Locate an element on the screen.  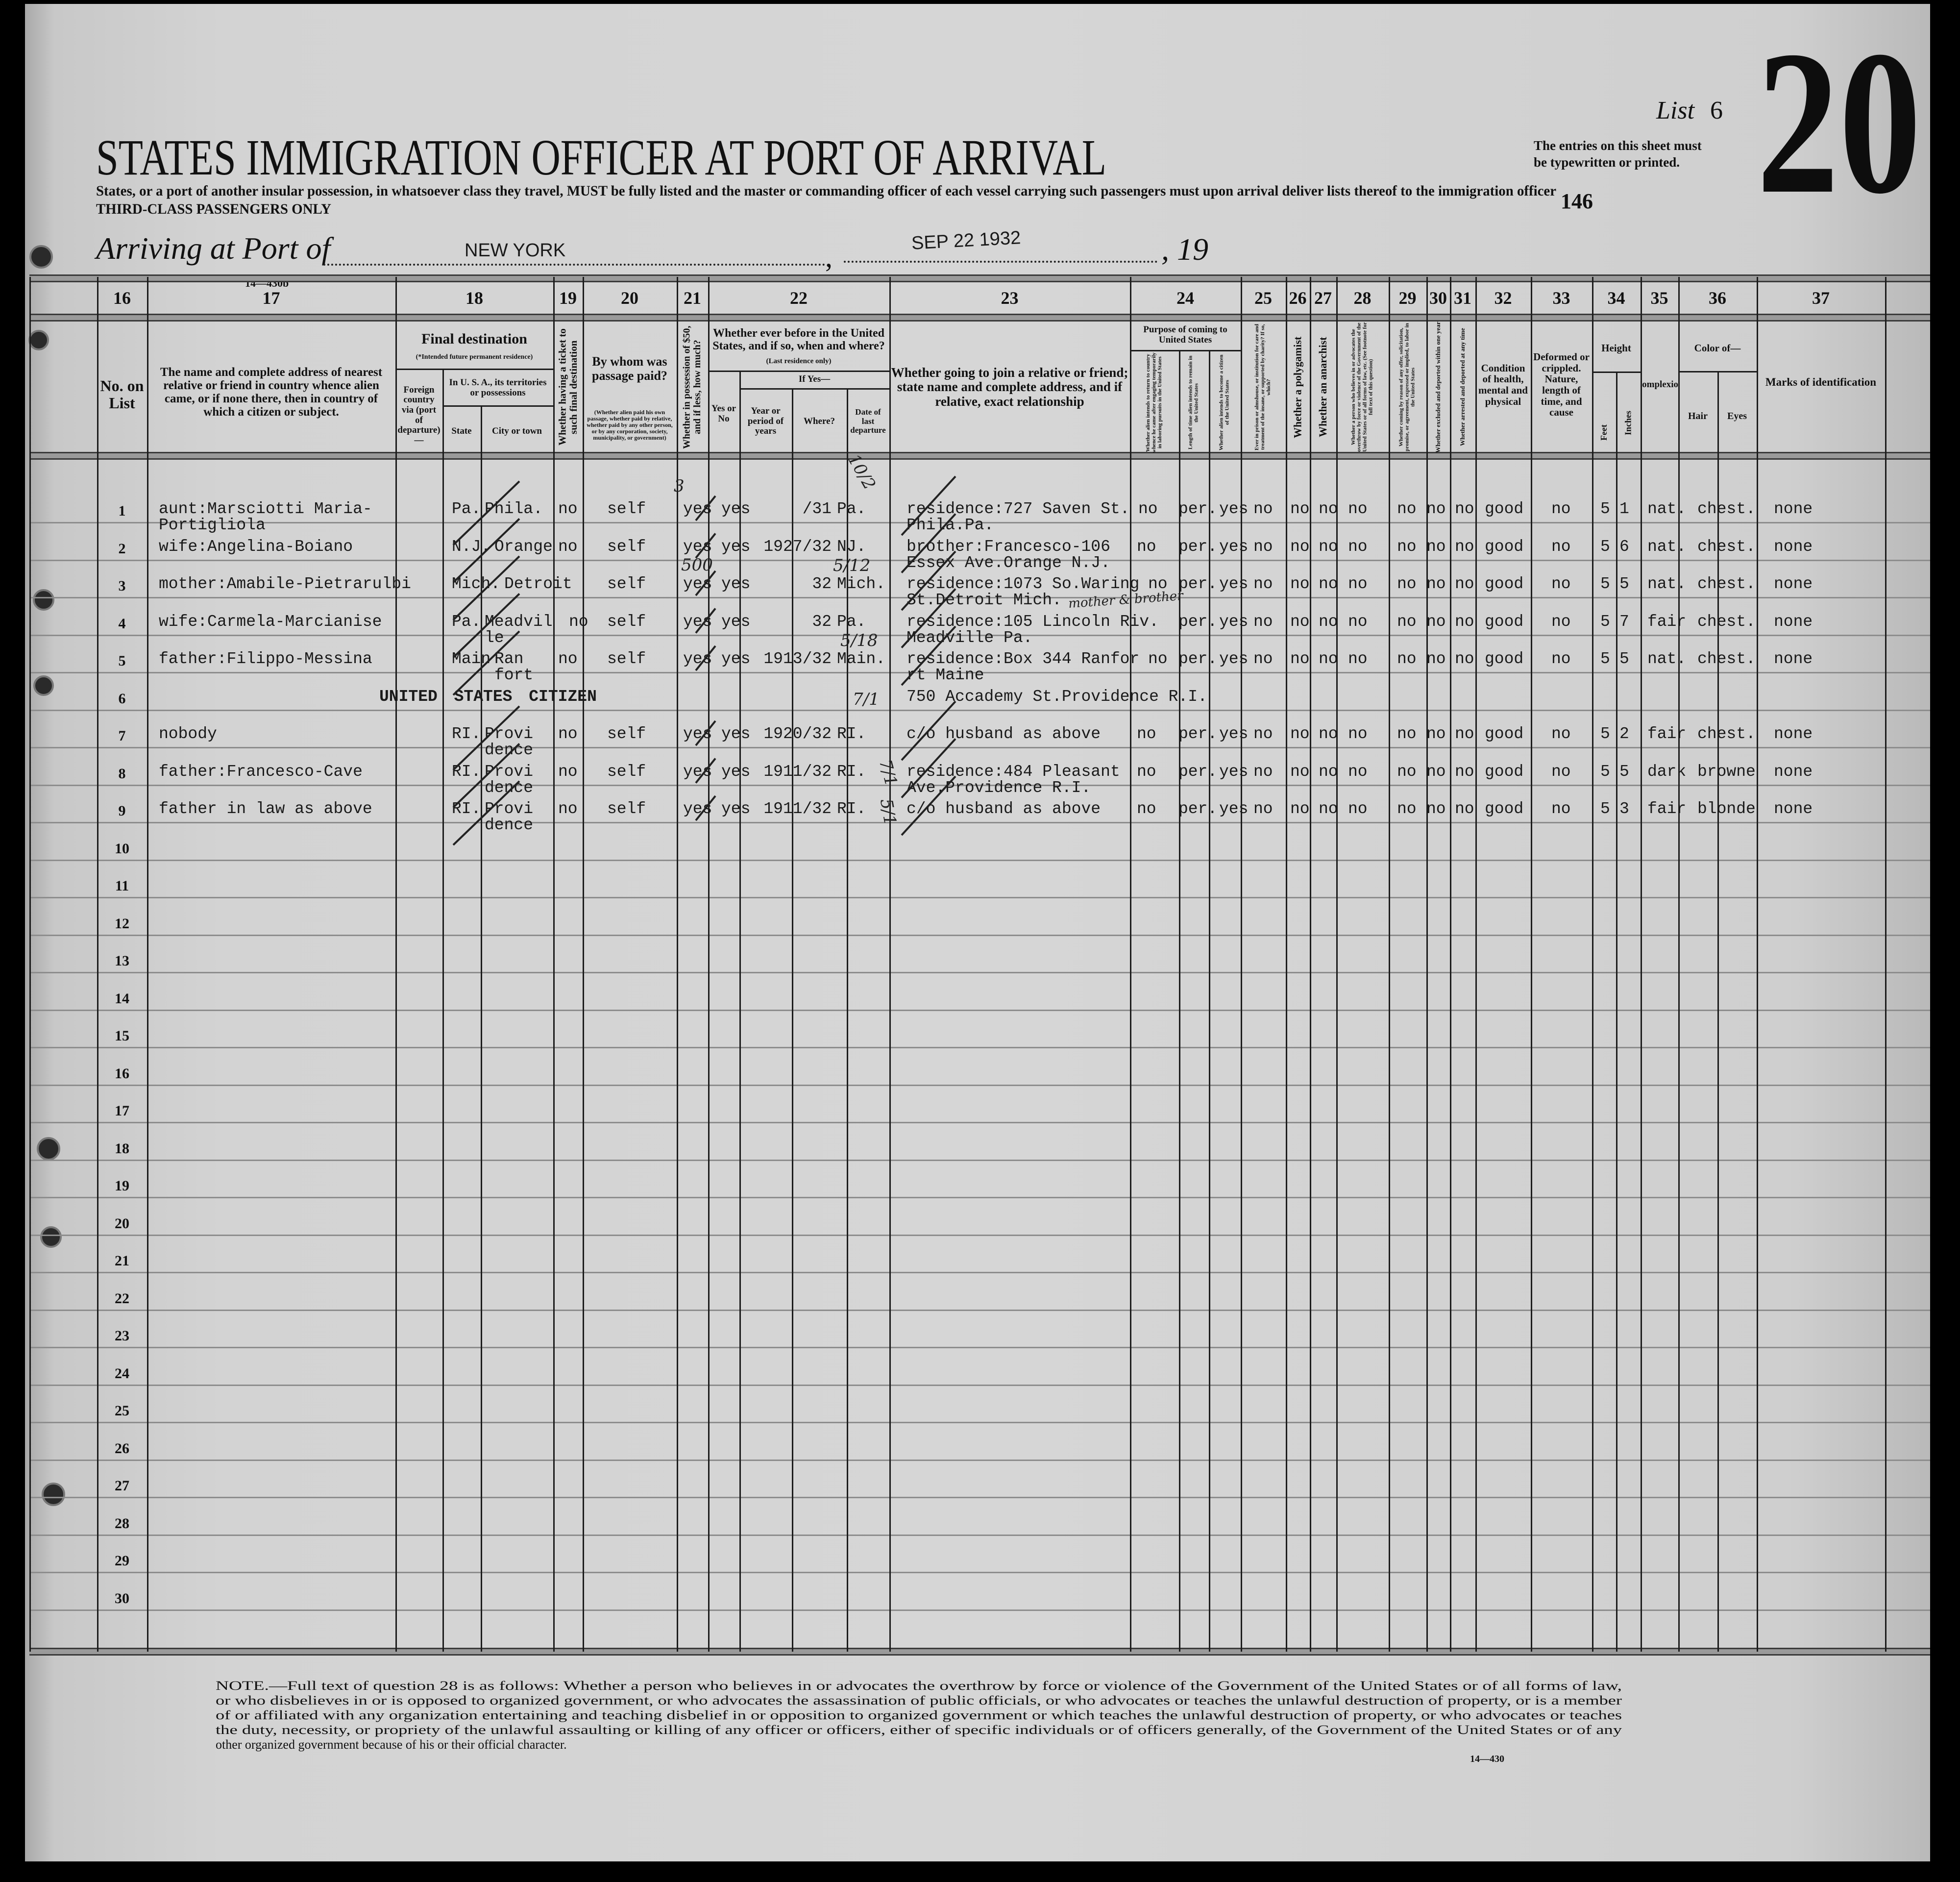
handwritten-annotation: 5/1 is located at coordinates (888, 812).